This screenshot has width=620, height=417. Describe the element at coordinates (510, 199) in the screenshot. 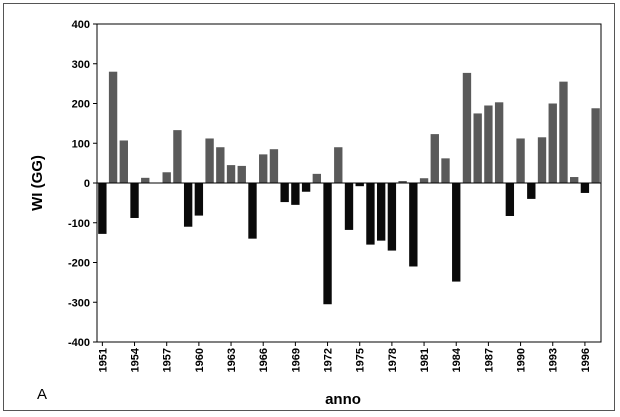

I see `bar-1989` at that location.